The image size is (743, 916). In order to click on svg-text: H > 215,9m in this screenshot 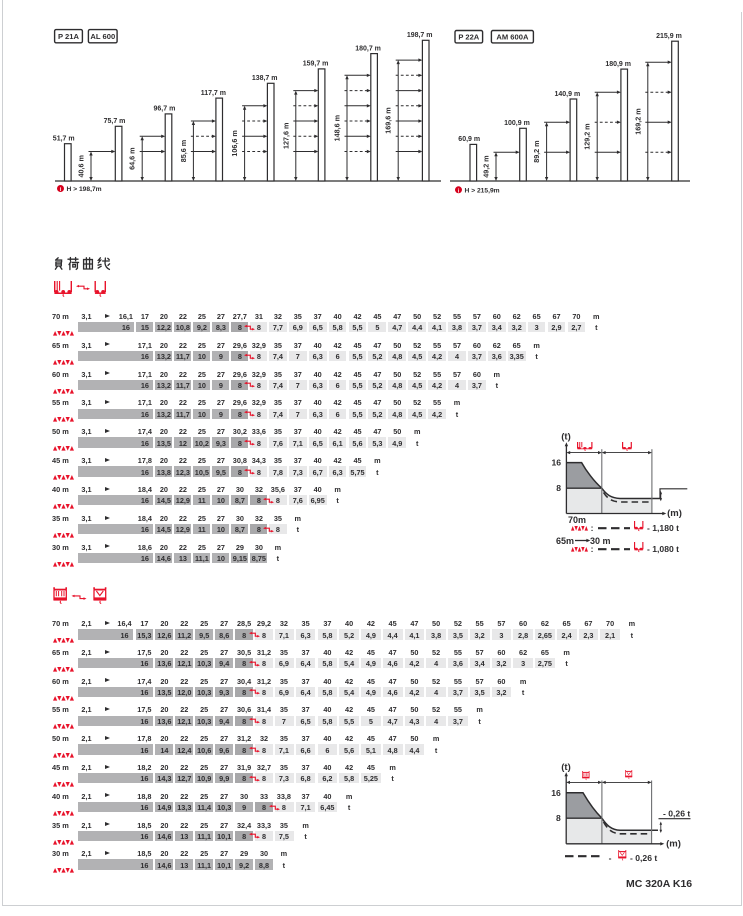, I will do `click(482, 191)`.